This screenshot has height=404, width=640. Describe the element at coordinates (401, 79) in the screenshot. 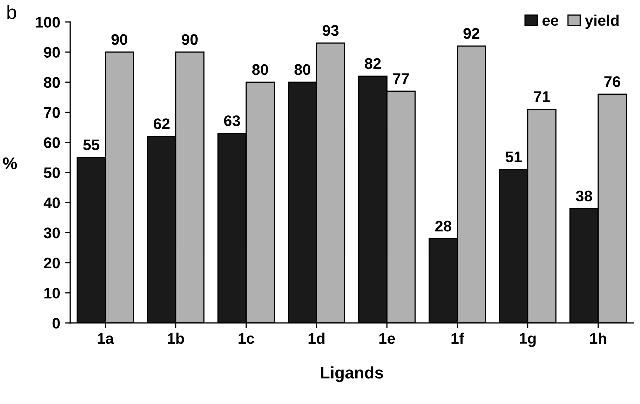

I see `data-label: 77` at that location.